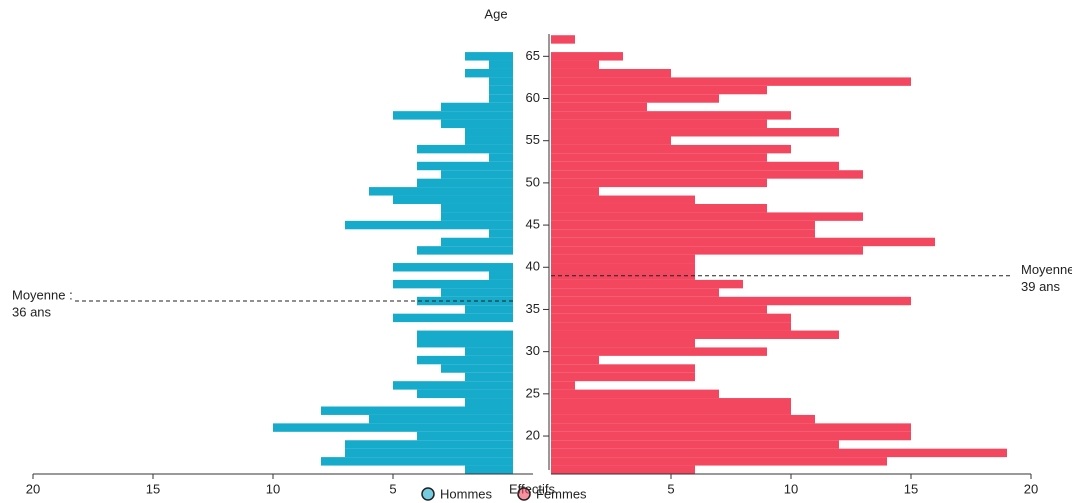  Describe the element at coordinates (1041, 286) in the screenshot. I see `mean-value: 39 ans` at that location.